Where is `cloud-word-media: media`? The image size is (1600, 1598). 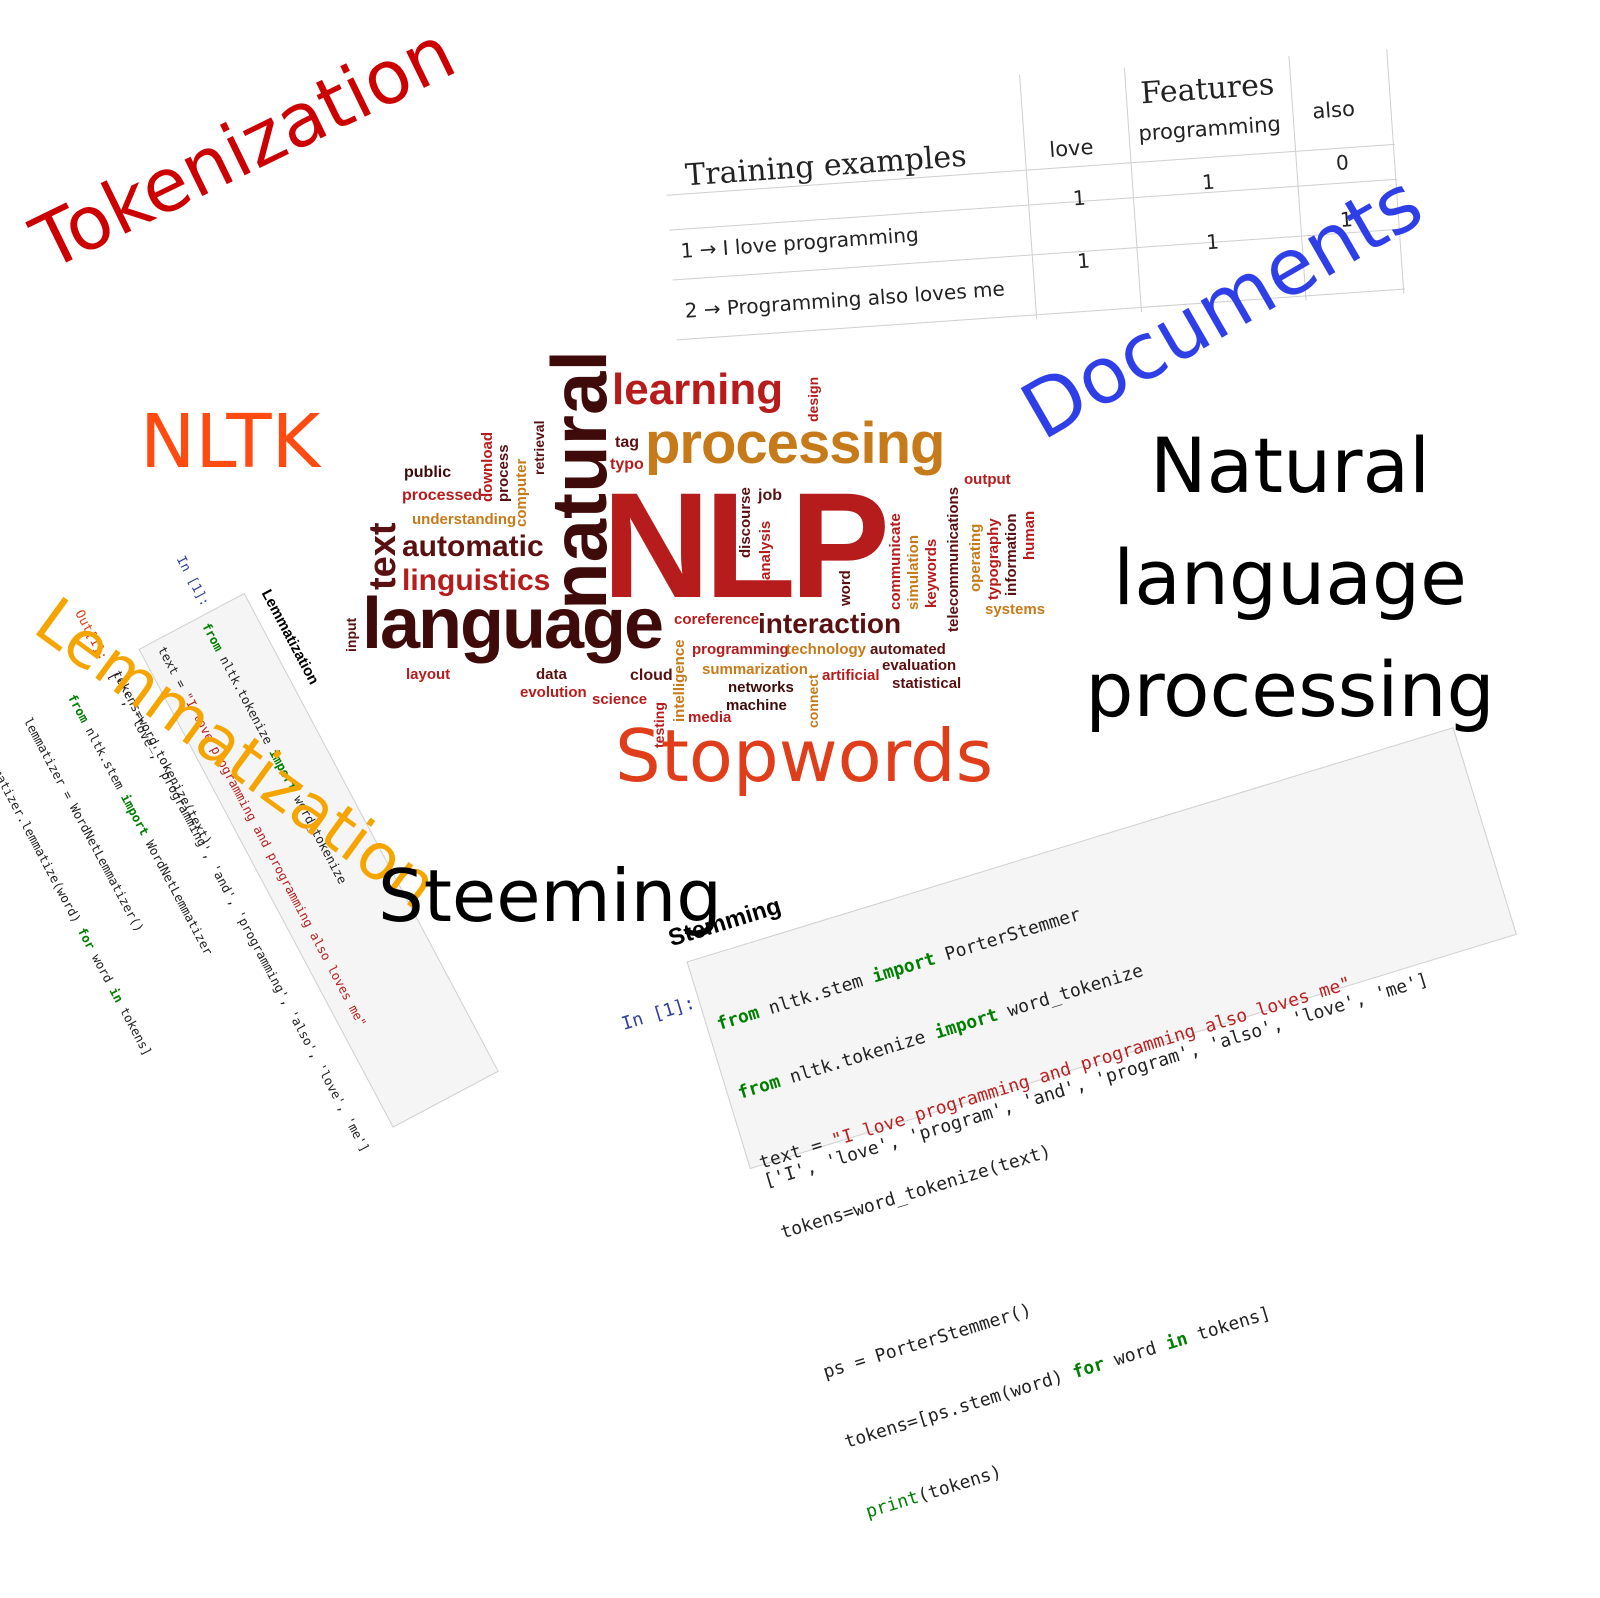
cloud-word-media: media is located at coordinates (710, 717).